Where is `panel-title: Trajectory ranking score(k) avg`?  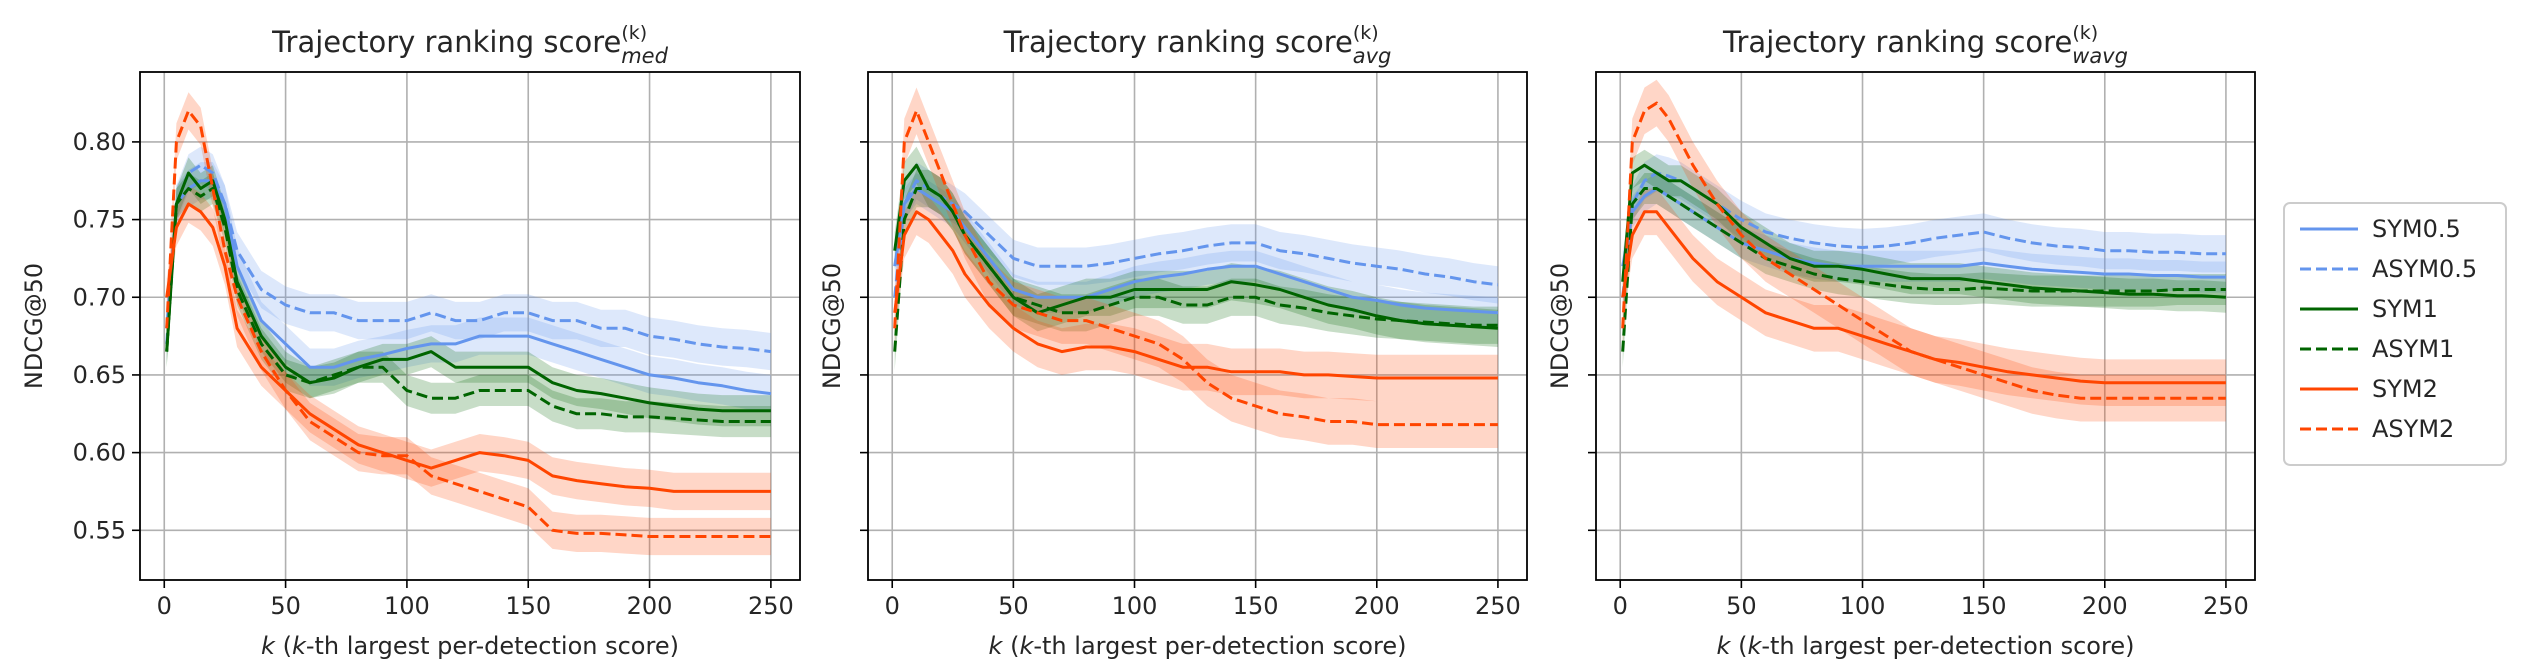 panel-title: Trajectory ranking score(k) avg is located at coordinates (1197, 45).